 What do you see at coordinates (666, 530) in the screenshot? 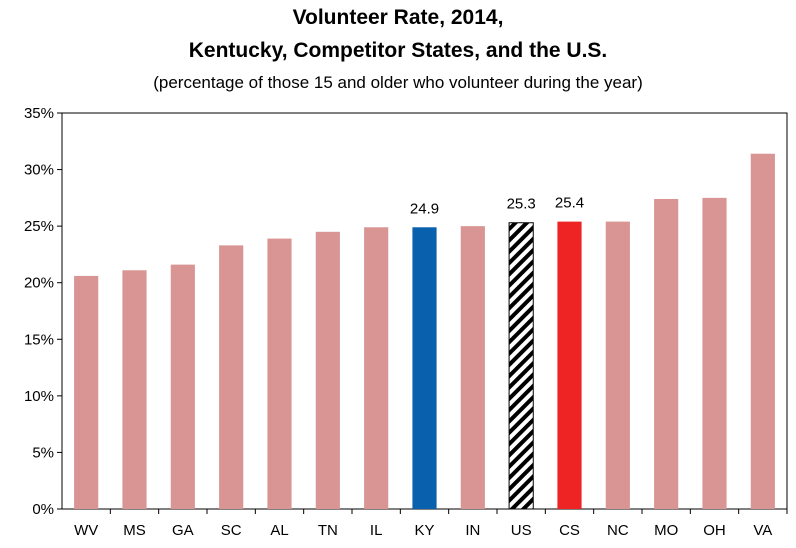
I see `x-tick-label-mo: MO` at bounding box center [666, 530].